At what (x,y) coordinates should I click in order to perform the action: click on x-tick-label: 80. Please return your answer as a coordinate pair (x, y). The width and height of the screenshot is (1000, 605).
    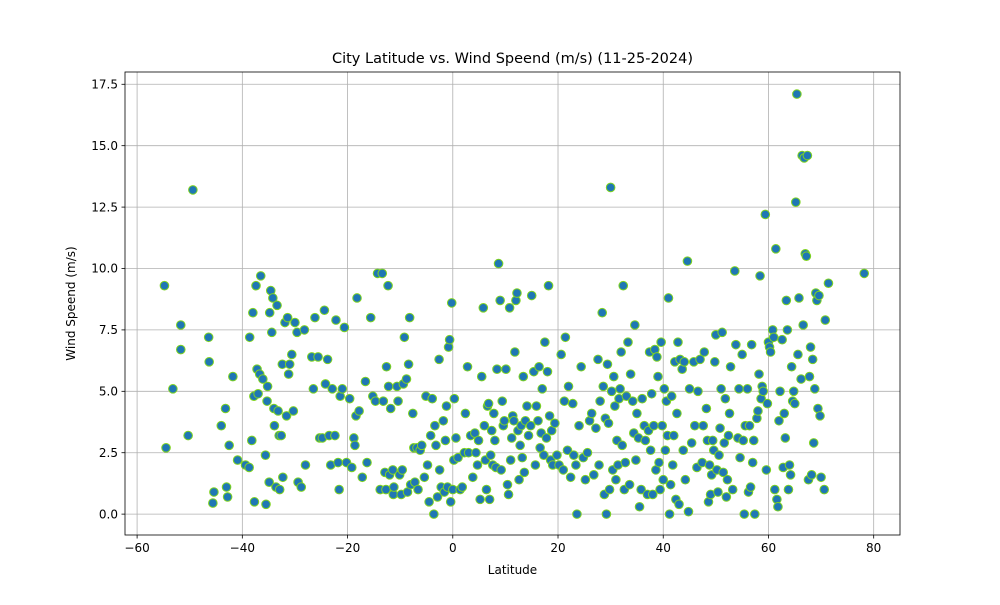
    Looking at the image, I should click on (873, 548).